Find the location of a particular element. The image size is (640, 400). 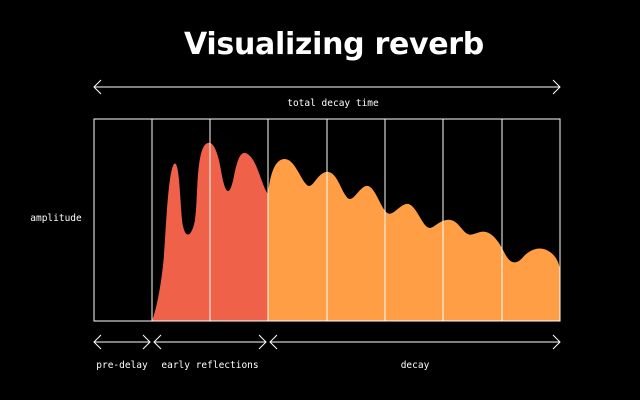

pre-delay-arrow is located at coordinates (122, 342).